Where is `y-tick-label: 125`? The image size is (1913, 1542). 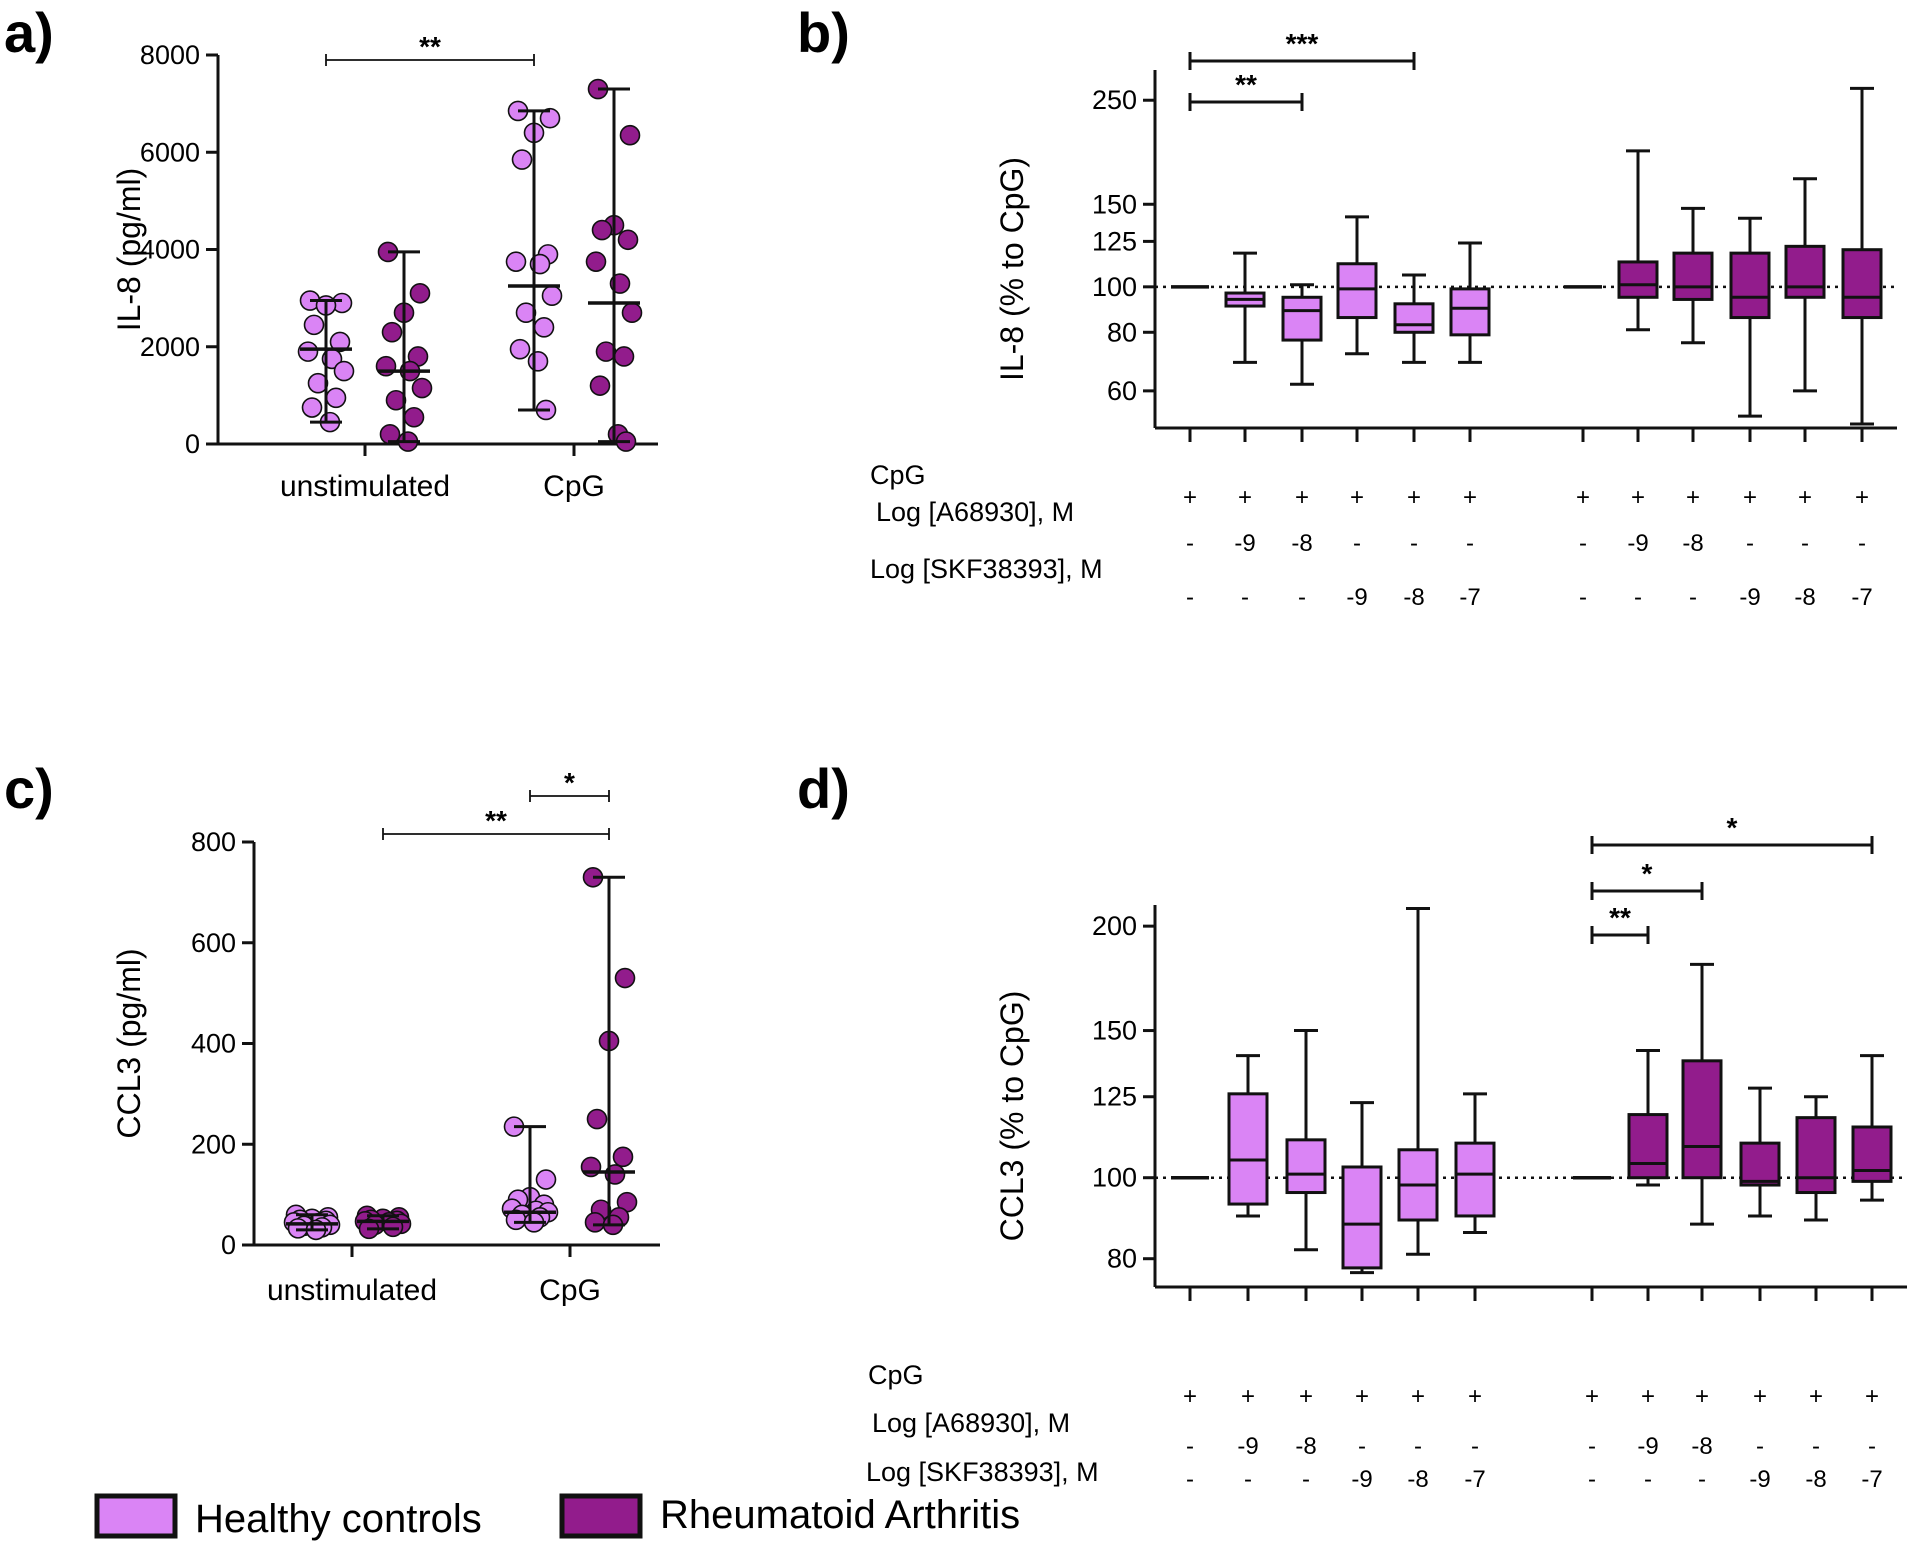 y-tick-label: 125 is located at coordinates (1114, 1097).